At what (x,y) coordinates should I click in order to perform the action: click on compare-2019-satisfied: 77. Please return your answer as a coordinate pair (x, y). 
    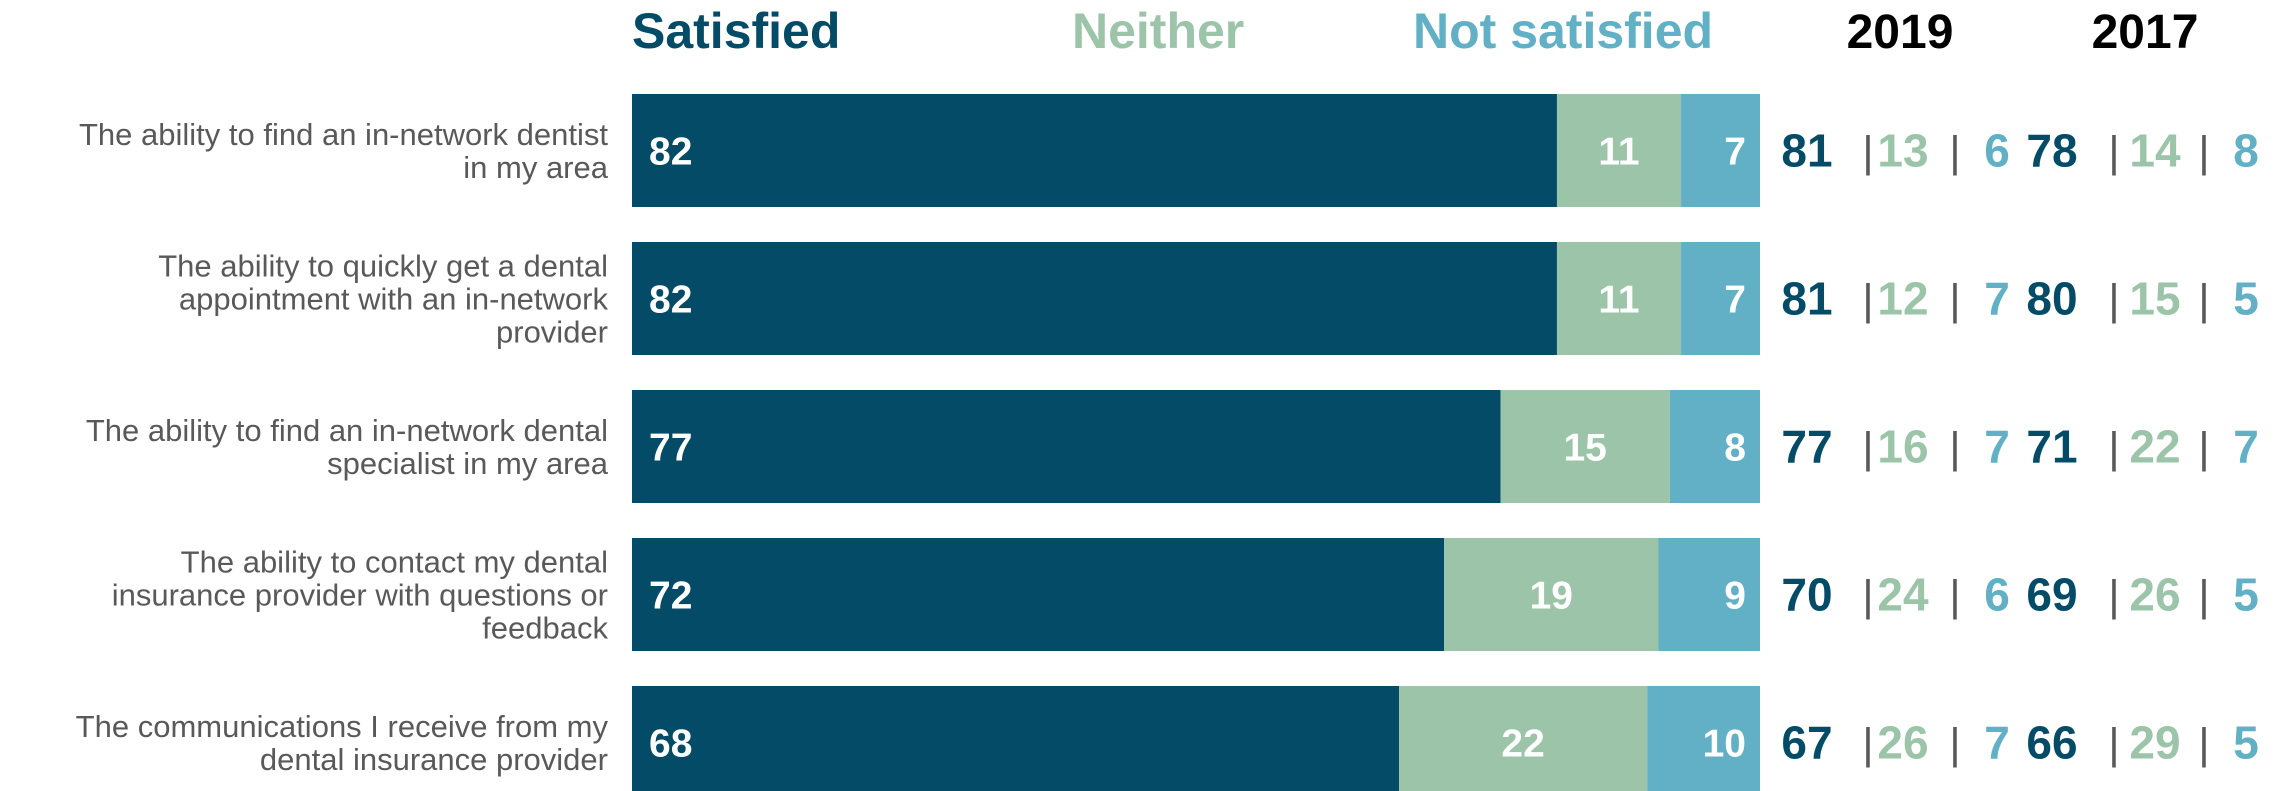
    Looking at the image, I should click on (1806, 447).